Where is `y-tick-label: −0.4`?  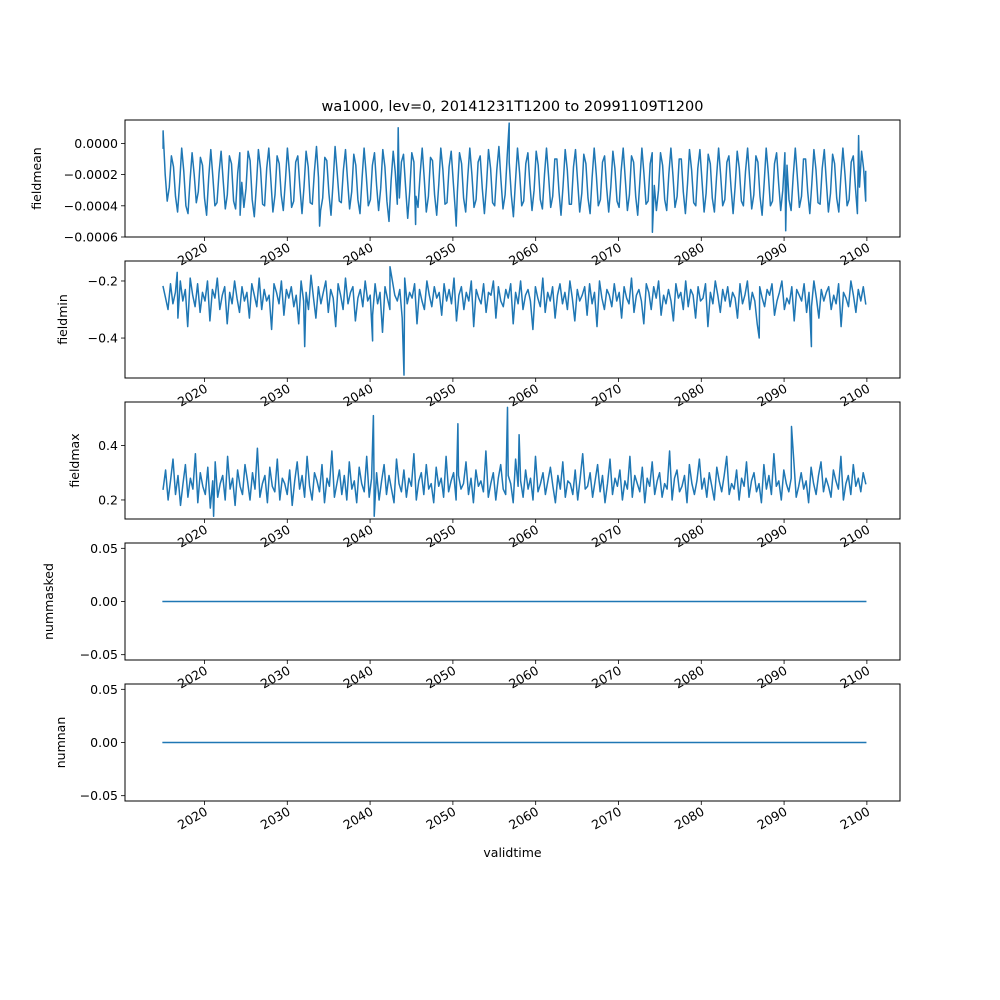 y-tick-label: −0.4 is located at coordinates (103, 338).